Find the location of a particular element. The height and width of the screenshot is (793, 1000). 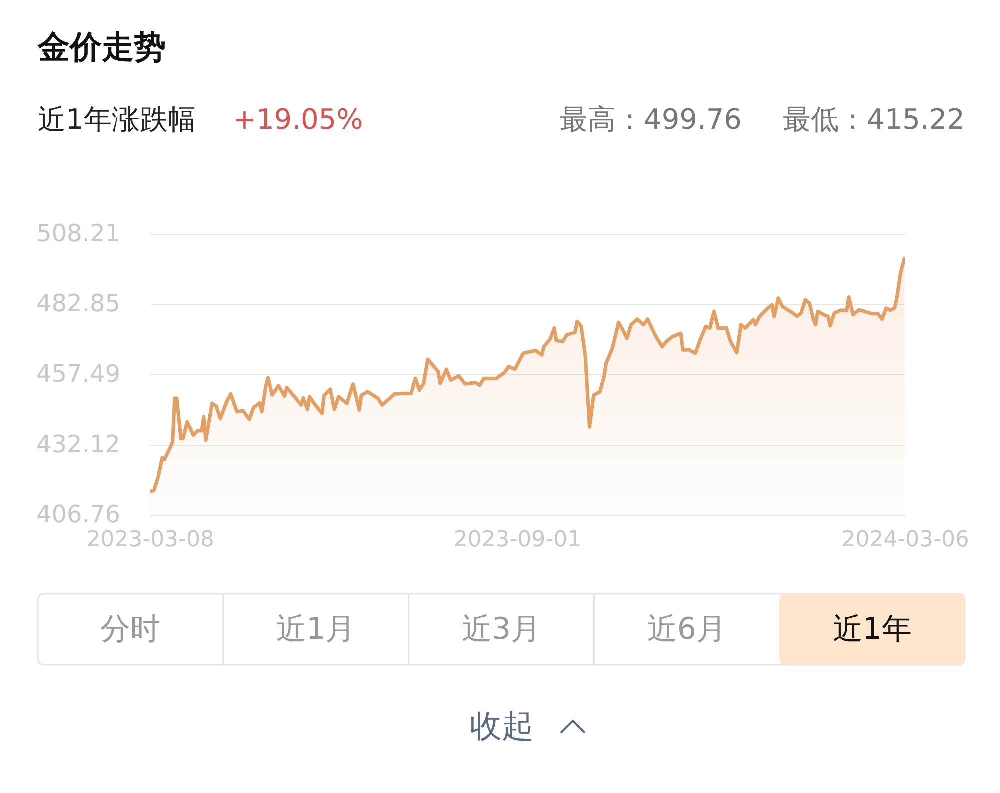

text: 近1月 is located at coordinates (316, 629).